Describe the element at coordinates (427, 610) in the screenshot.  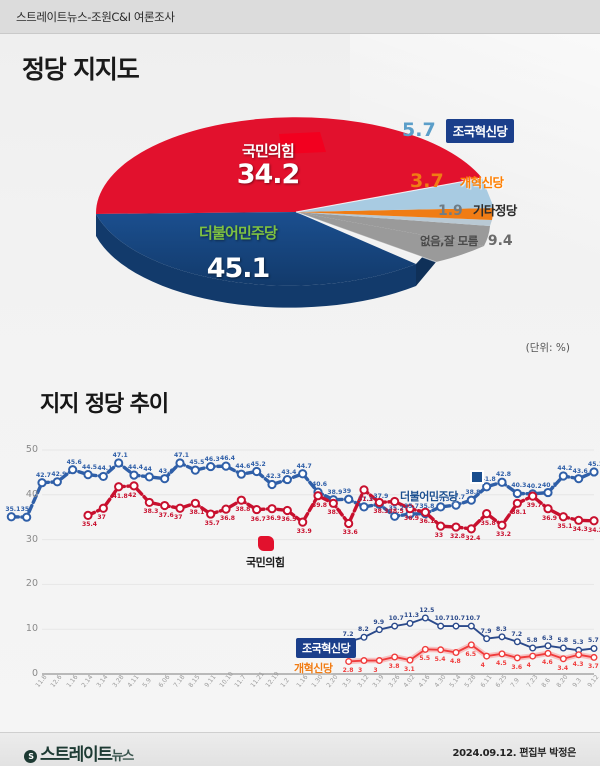
I see `data-point-label: 12.5` at that location.